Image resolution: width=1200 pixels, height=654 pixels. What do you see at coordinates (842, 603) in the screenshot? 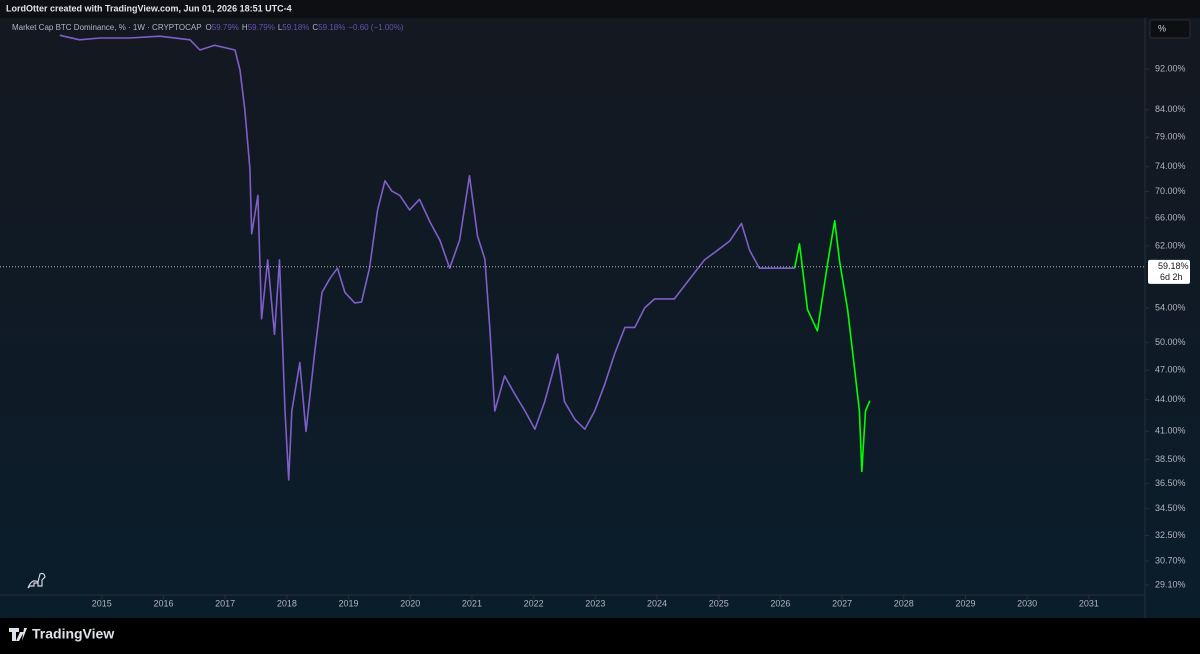
I see `x-tick-label: 2027` at bounding box center [842, 603].